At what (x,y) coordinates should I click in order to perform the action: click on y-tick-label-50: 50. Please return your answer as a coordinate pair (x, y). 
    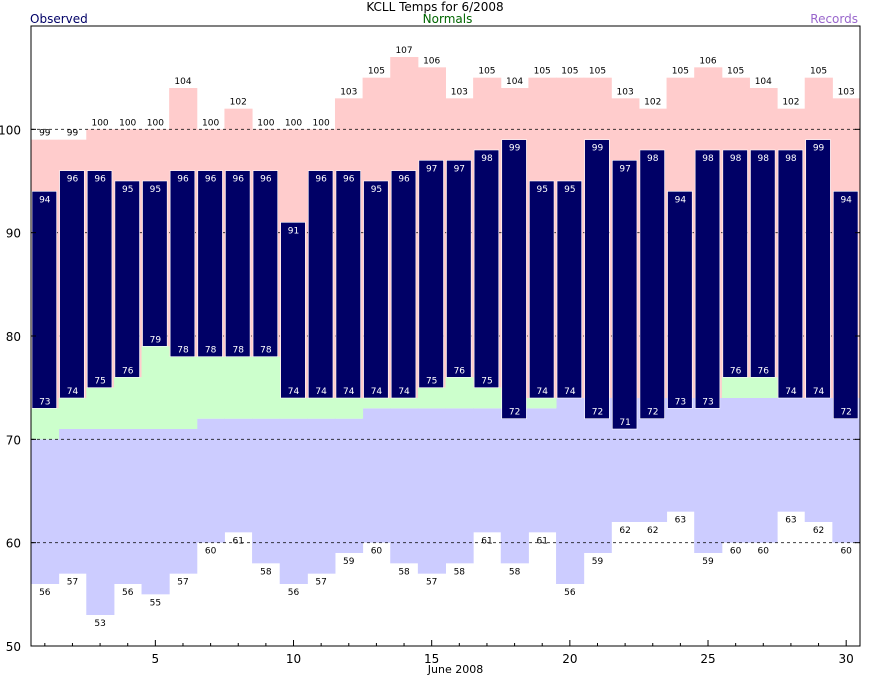
    Looking at the image, I should click on (13, 647).